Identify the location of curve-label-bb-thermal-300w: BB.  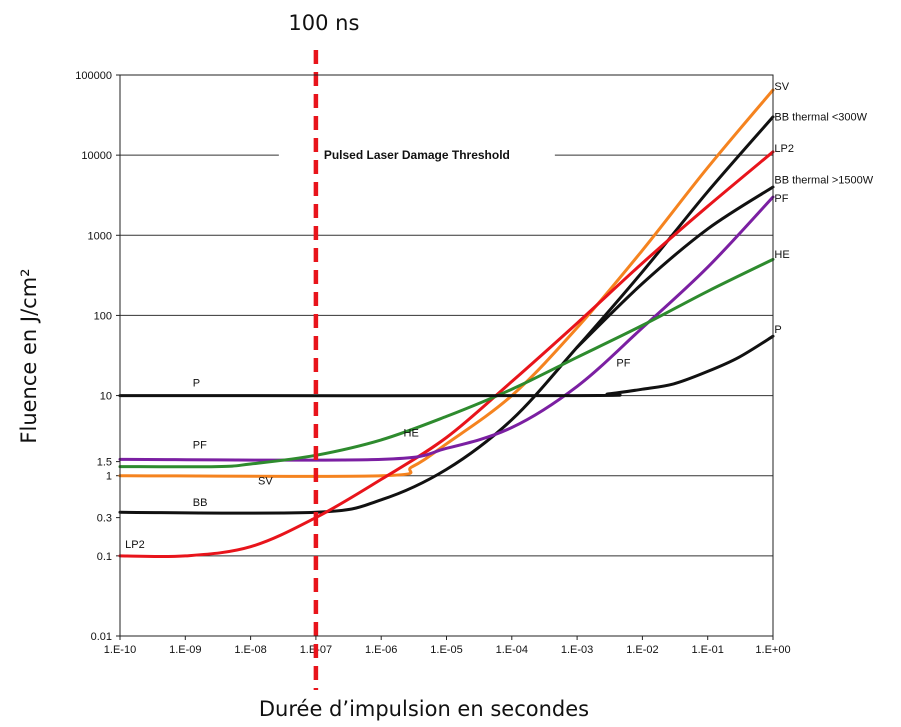
(200, 503).